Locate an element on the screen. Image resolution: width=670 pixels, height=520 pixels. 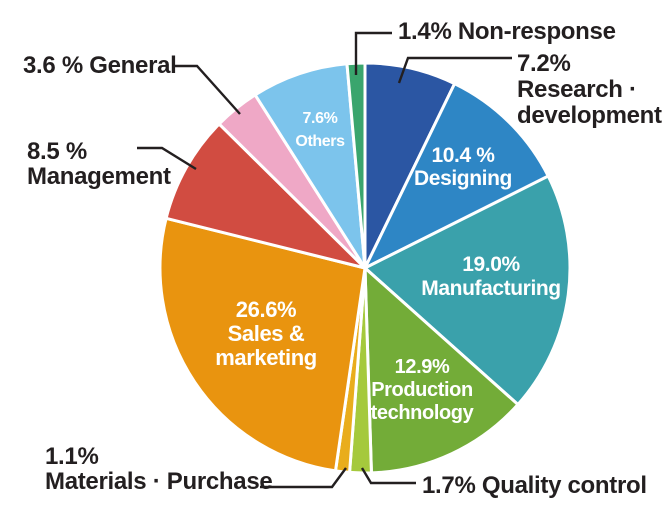
leader-line-non-response is located at coordinates (373, 53).